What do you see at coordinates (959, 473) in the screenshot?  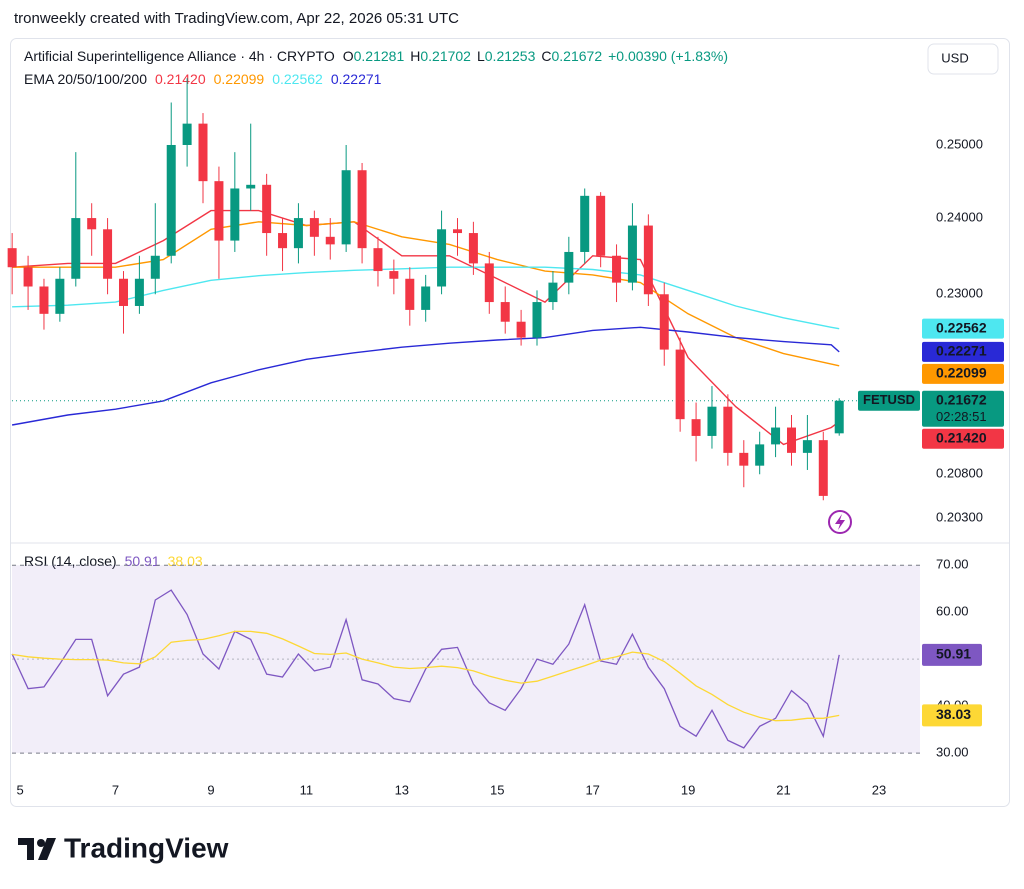 I see `y-tick-label: 0.20800` at bounding box center [959, 473].